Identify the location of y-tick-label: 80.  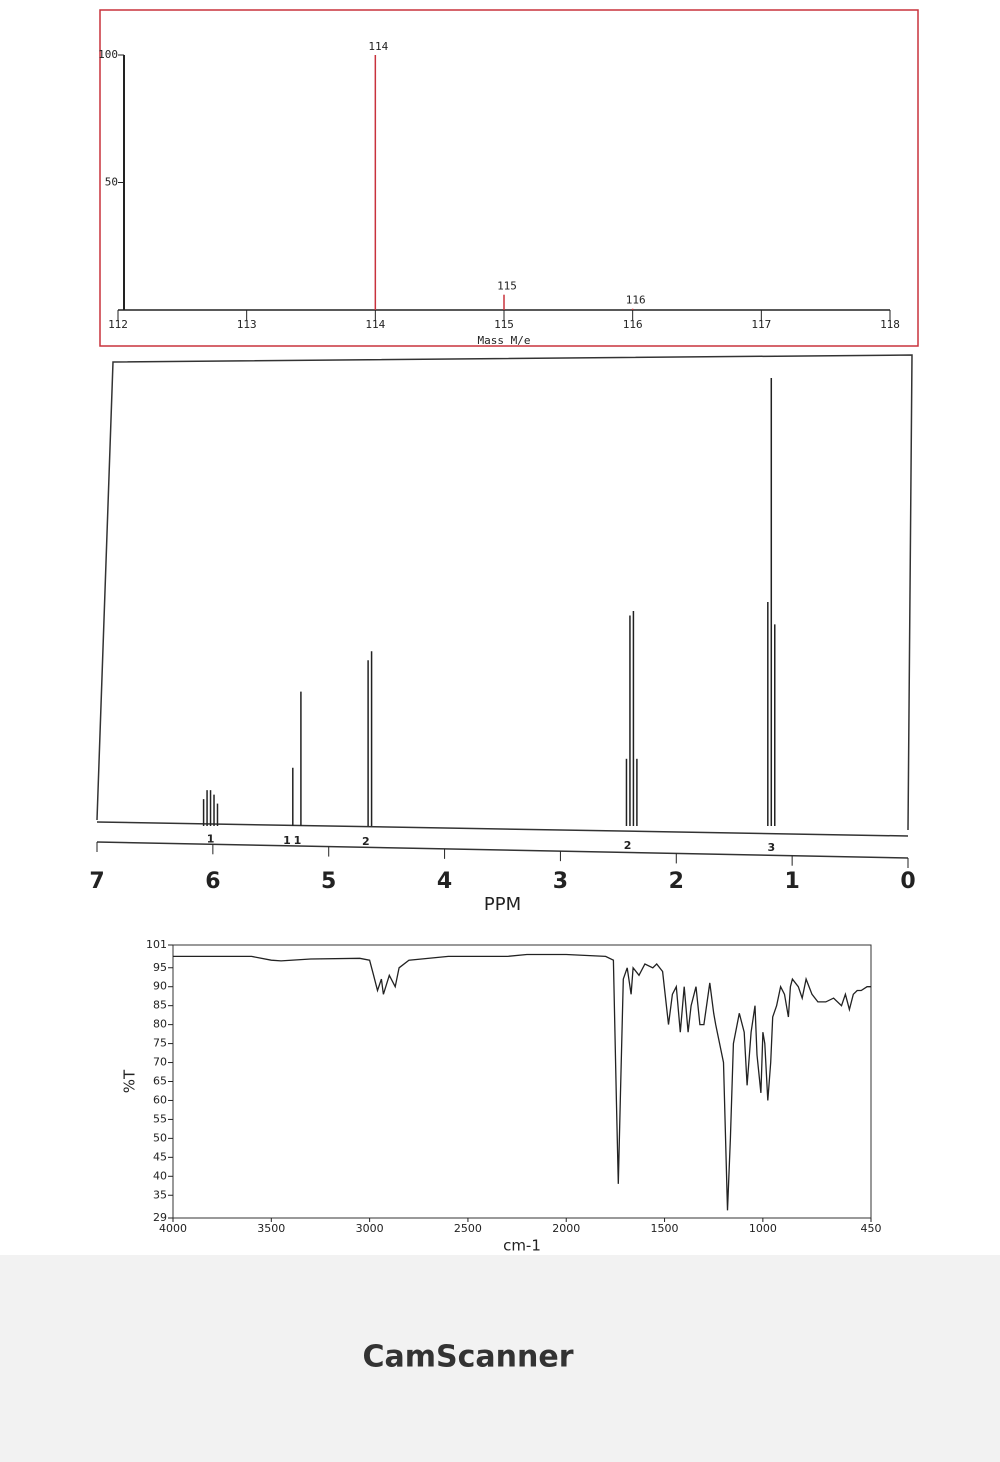
(160, 1024).